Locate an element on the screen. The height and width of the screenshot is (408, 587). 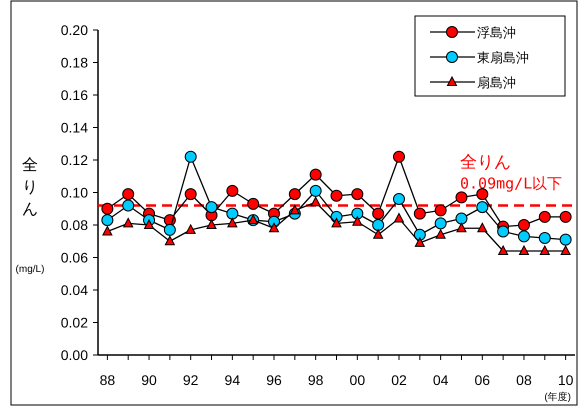
y-tick-label: 0.14 is located at coordinates (74, 128).